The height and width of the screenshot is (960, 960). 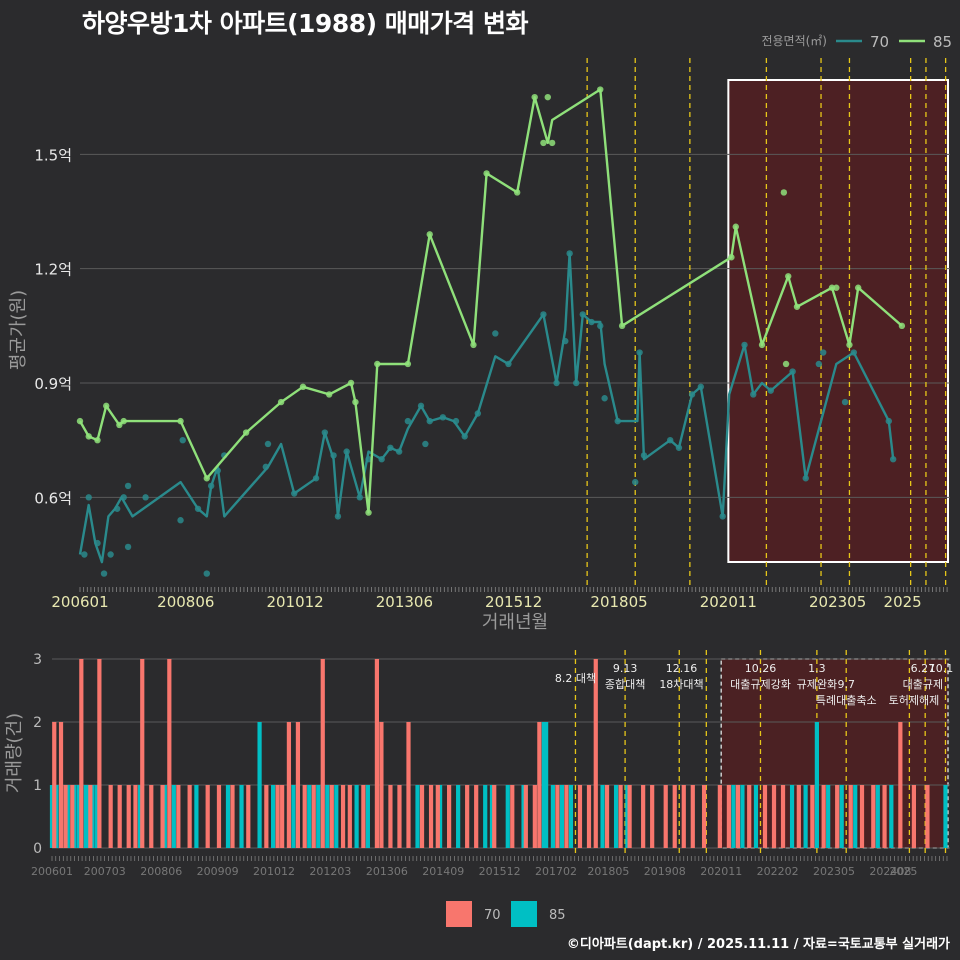 What do you see at coordinates (404, 602) in the screenshot?
I see `x-tick-label: 201306` at bounding box center [404, 602].